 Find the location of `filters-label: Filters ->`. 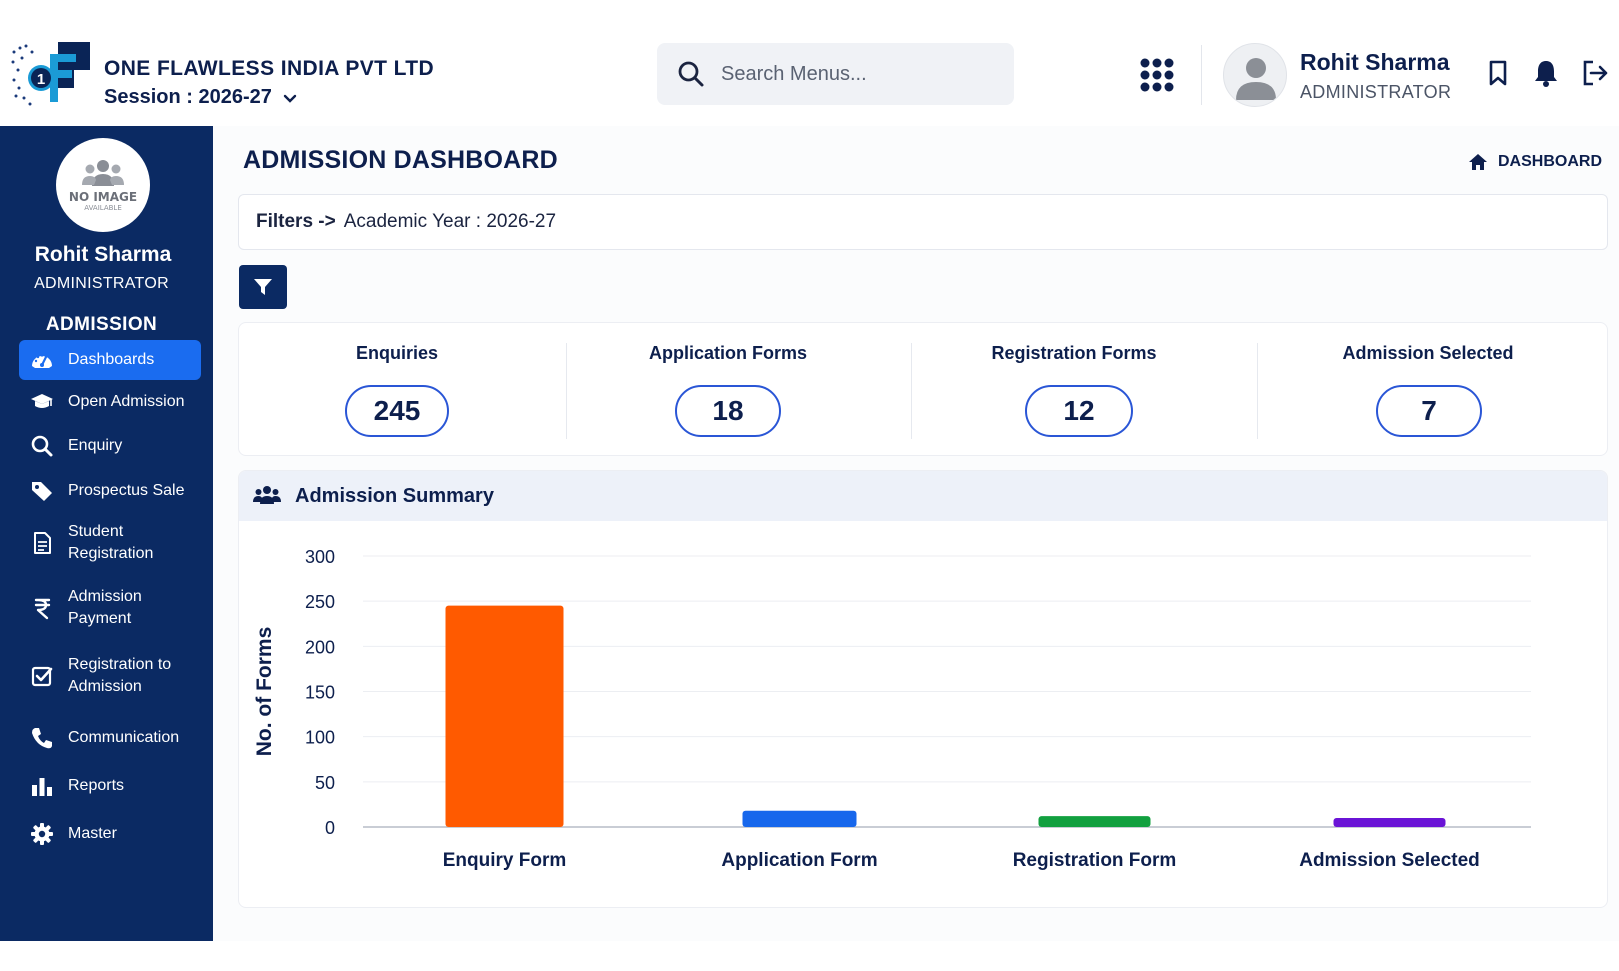

filters-label: Filters -> is located at coordinates (296, 221).